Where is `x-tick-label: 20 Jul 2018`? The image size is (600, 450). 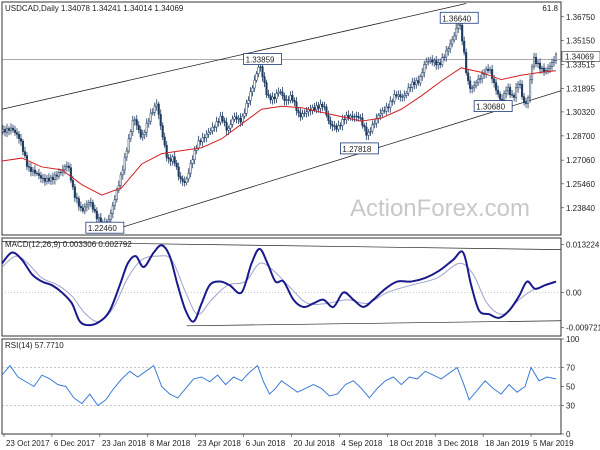 x-tick-label: 20 Jul 2018 is located at coordinates (314, 443).